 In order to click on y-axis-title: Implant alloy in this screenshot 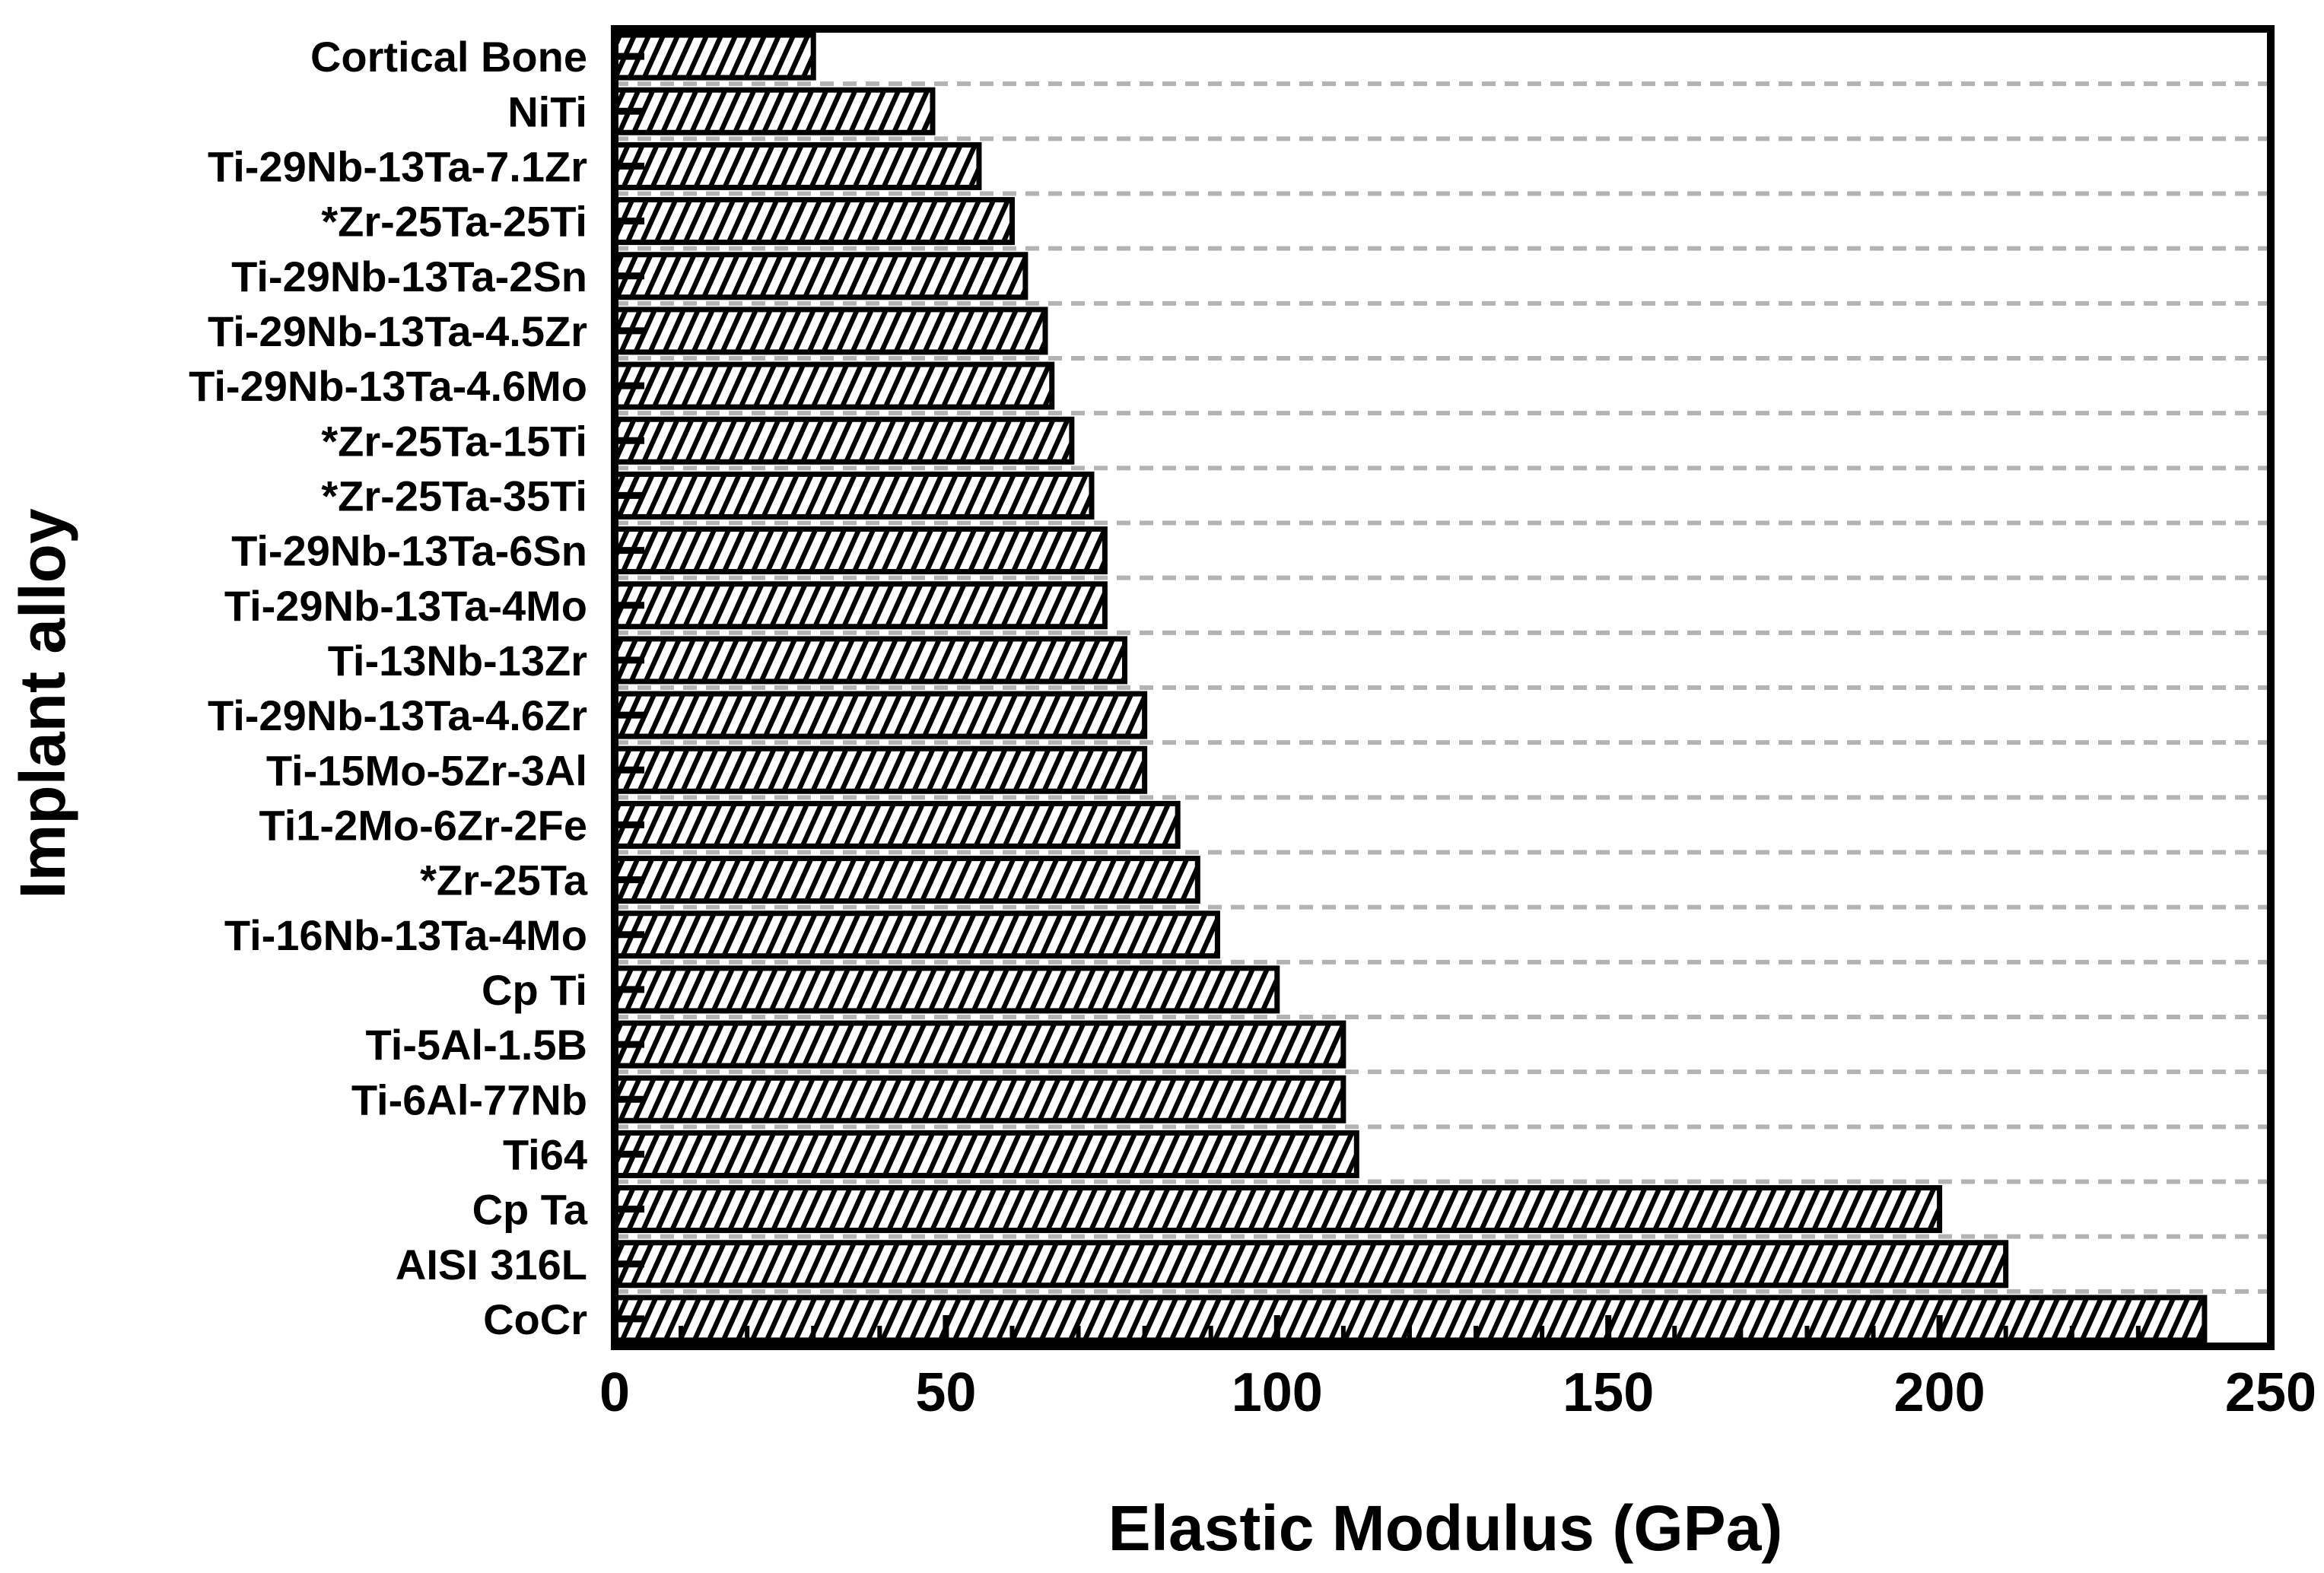, I will do `click(43, 703)`.